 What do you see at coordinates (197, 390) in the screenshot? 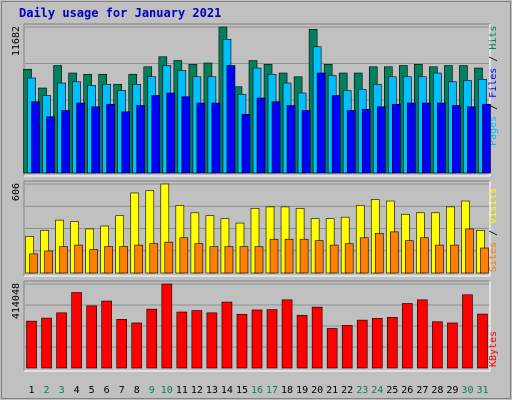
I see `day-label-12: 12` at bounding box center [197, 390].